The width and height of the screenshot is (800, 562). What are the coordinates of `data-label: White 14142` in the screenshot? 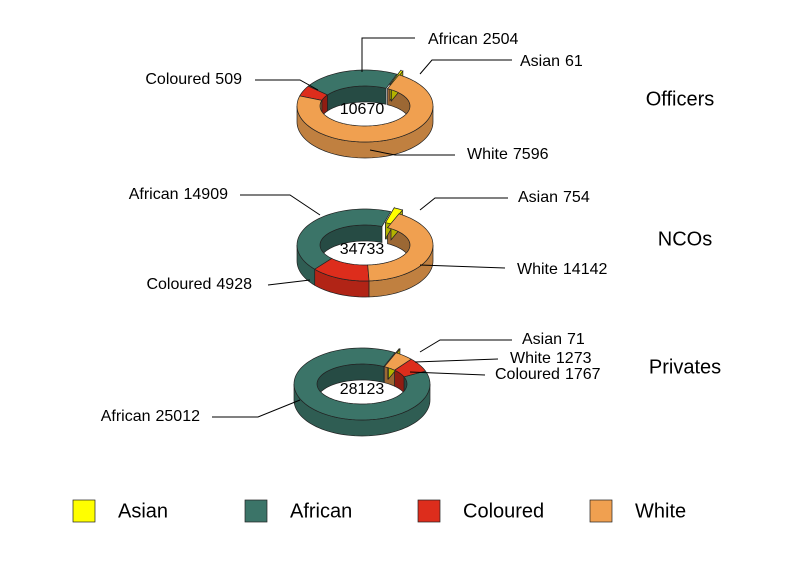 It's located at (562, 269).